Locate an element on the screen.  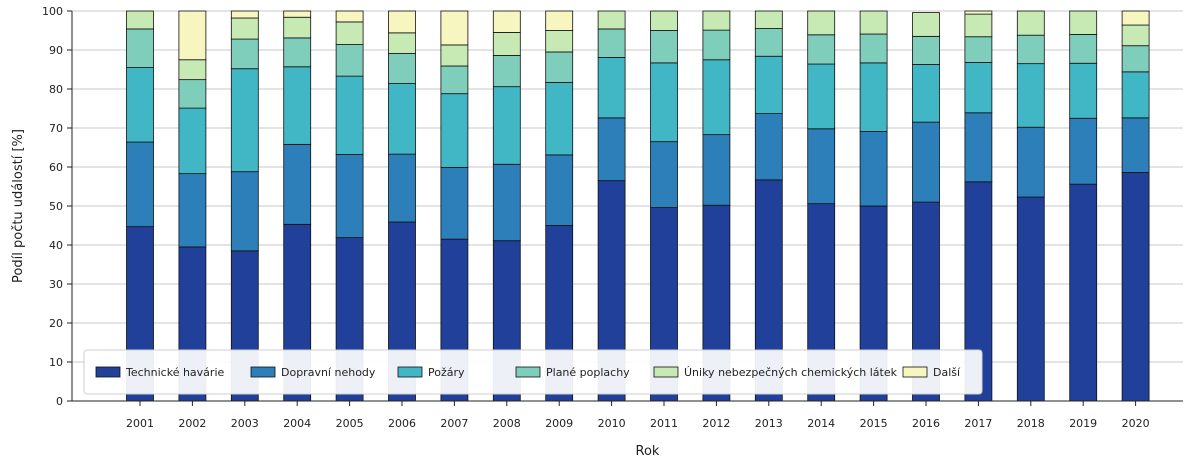
y-tick-label: 30 is located at coordinates (56, 284).